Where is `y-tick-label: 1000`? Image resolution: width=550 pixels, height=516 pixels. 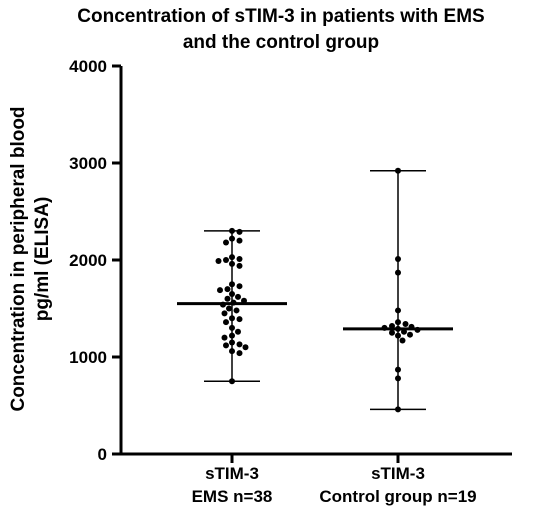 y-tick-label: 1000 is located at coordinates (88, 357).